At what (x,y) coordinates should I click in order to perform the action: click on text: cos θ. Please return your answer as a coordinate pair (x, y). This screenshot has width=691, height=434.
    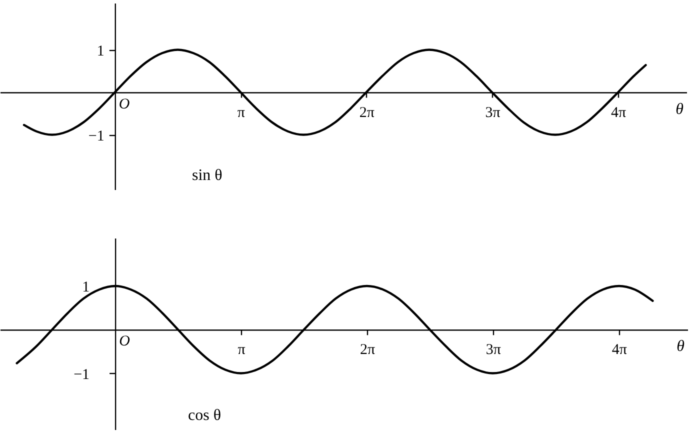
    Looking at the image, I should click on (204, 415).